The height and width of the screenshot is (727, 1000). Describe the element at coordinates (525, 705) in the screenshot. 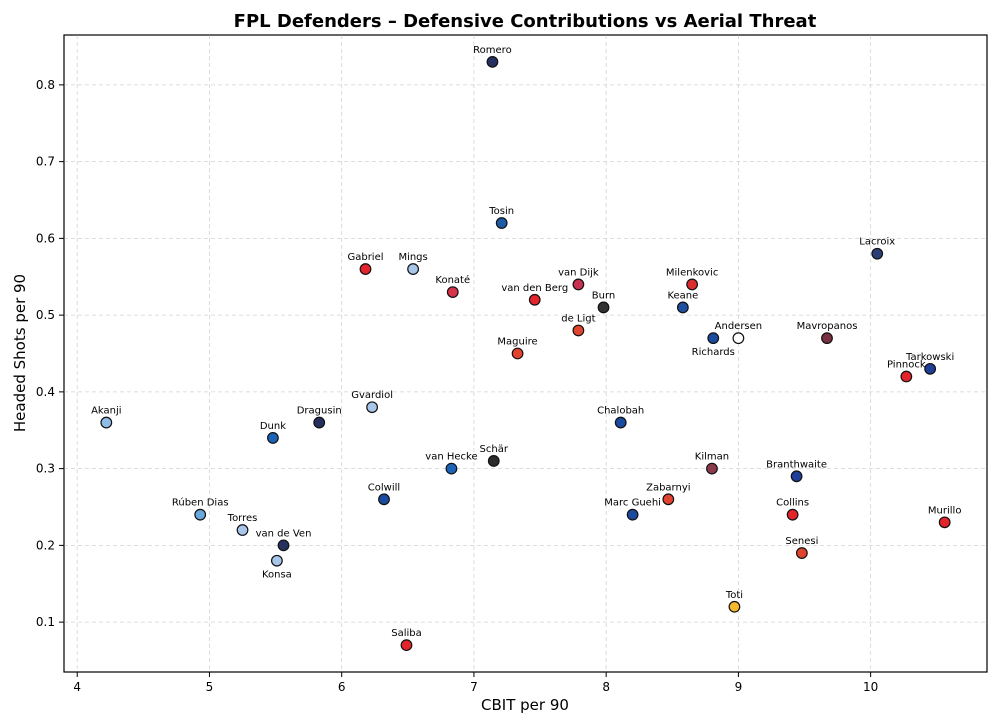

I see `x-axis-label: CBIT per 90` at that location.